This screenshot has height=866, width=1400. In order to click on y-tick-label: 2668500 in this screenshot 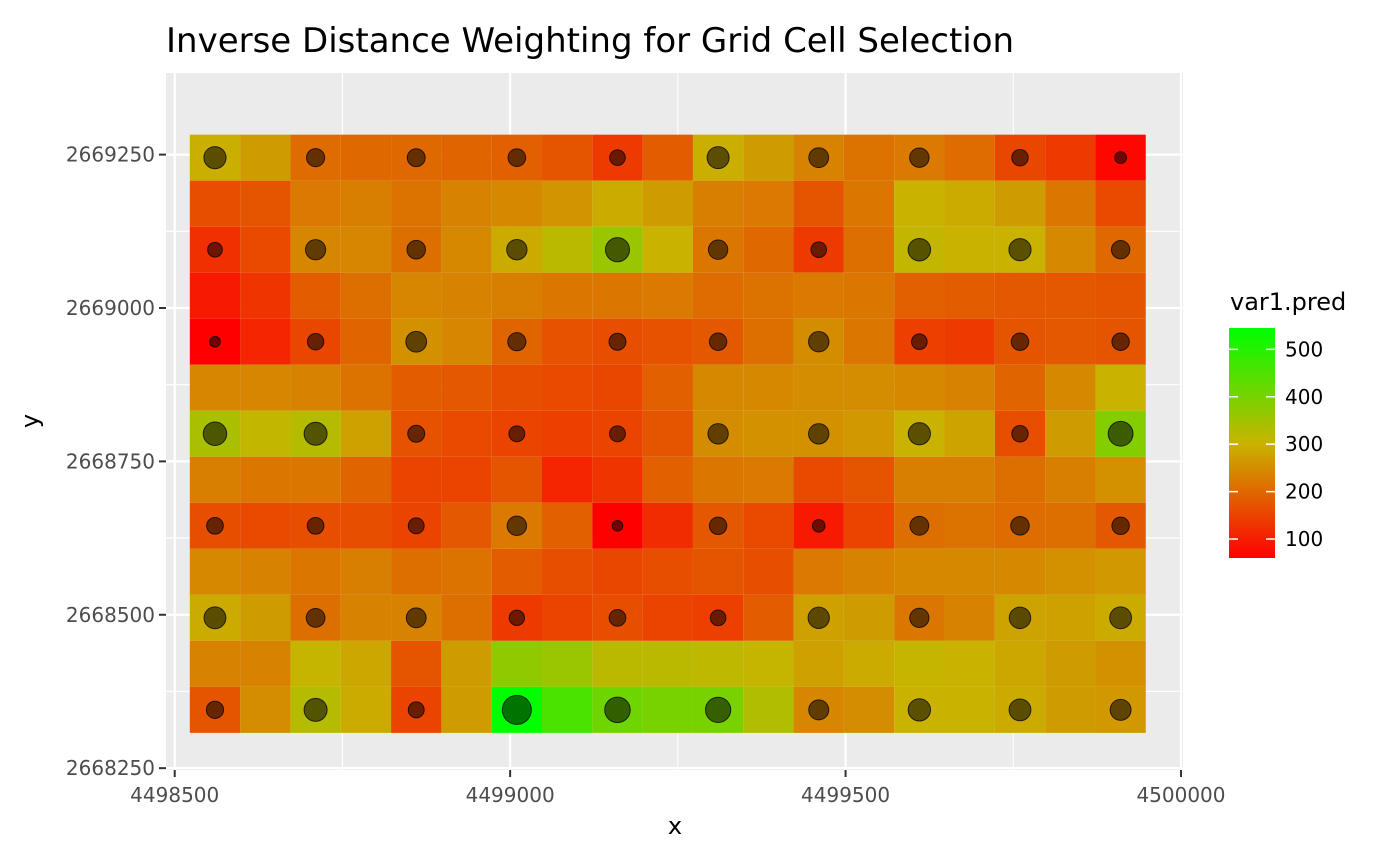, I will do `click(110, 615)`.